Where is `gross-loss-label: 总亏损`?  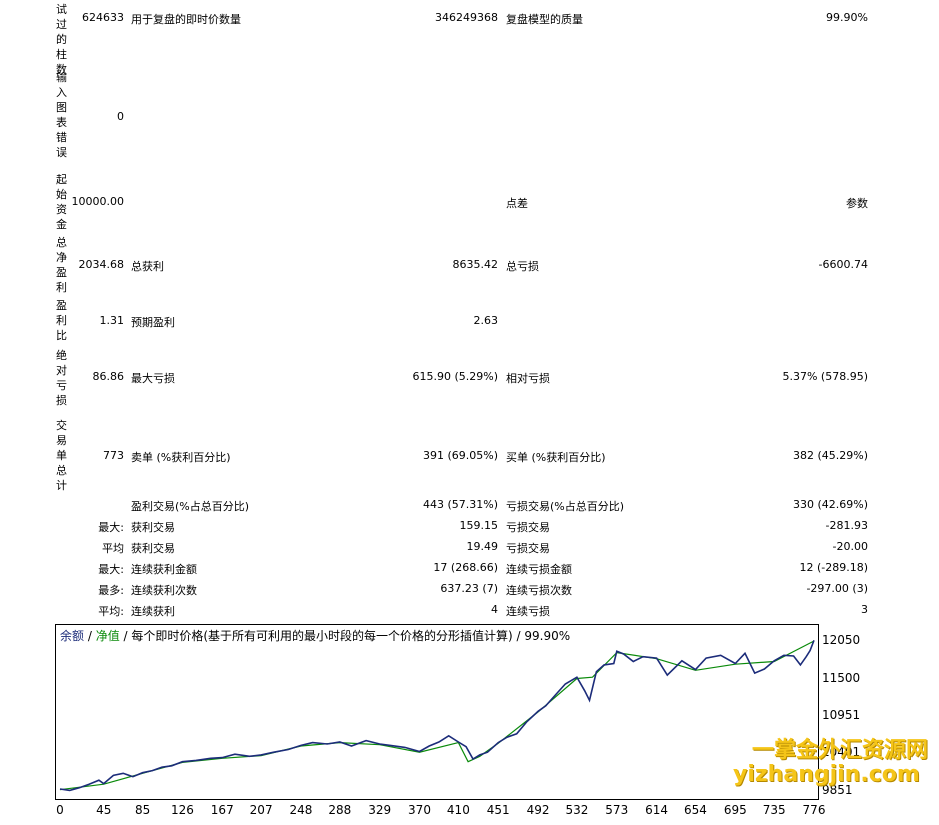
gross-loss-label: 总亏损 is located at coordinates (522, 266).